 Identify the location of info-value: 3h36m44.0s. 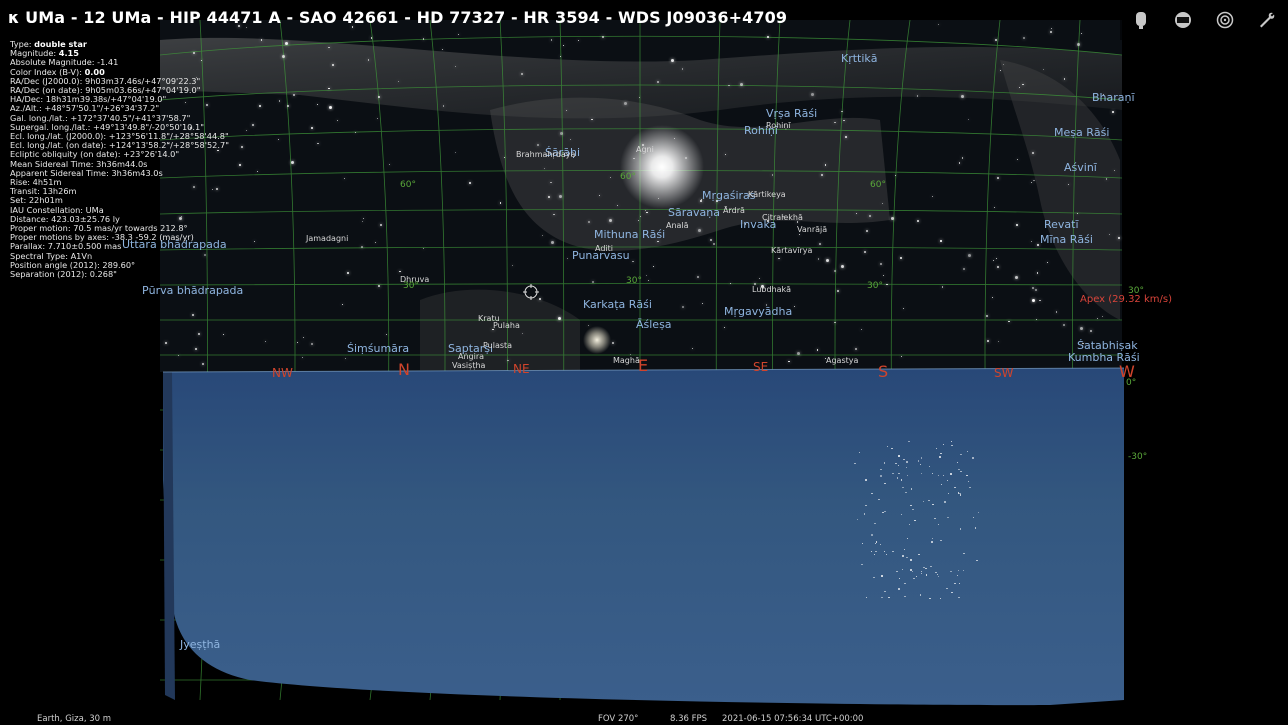
(122, 163).